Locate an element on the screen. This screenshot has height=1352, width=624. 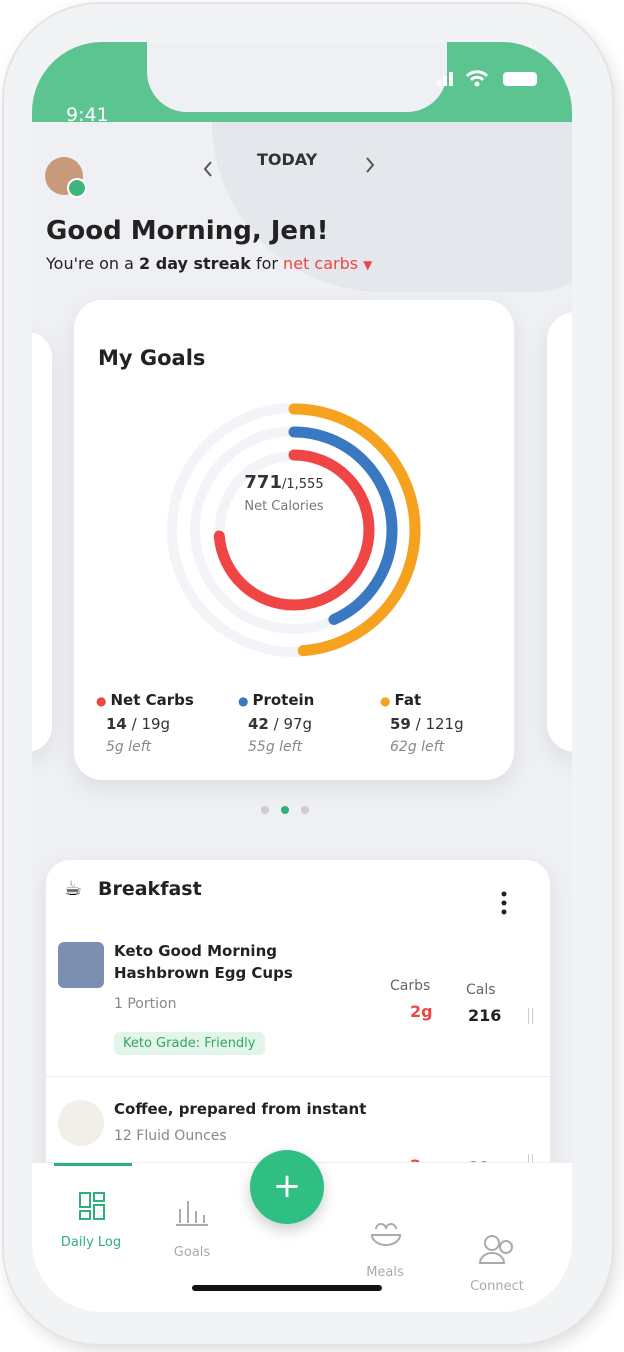
macro-value: 14 / 19g is located at coordinates (171, 724).